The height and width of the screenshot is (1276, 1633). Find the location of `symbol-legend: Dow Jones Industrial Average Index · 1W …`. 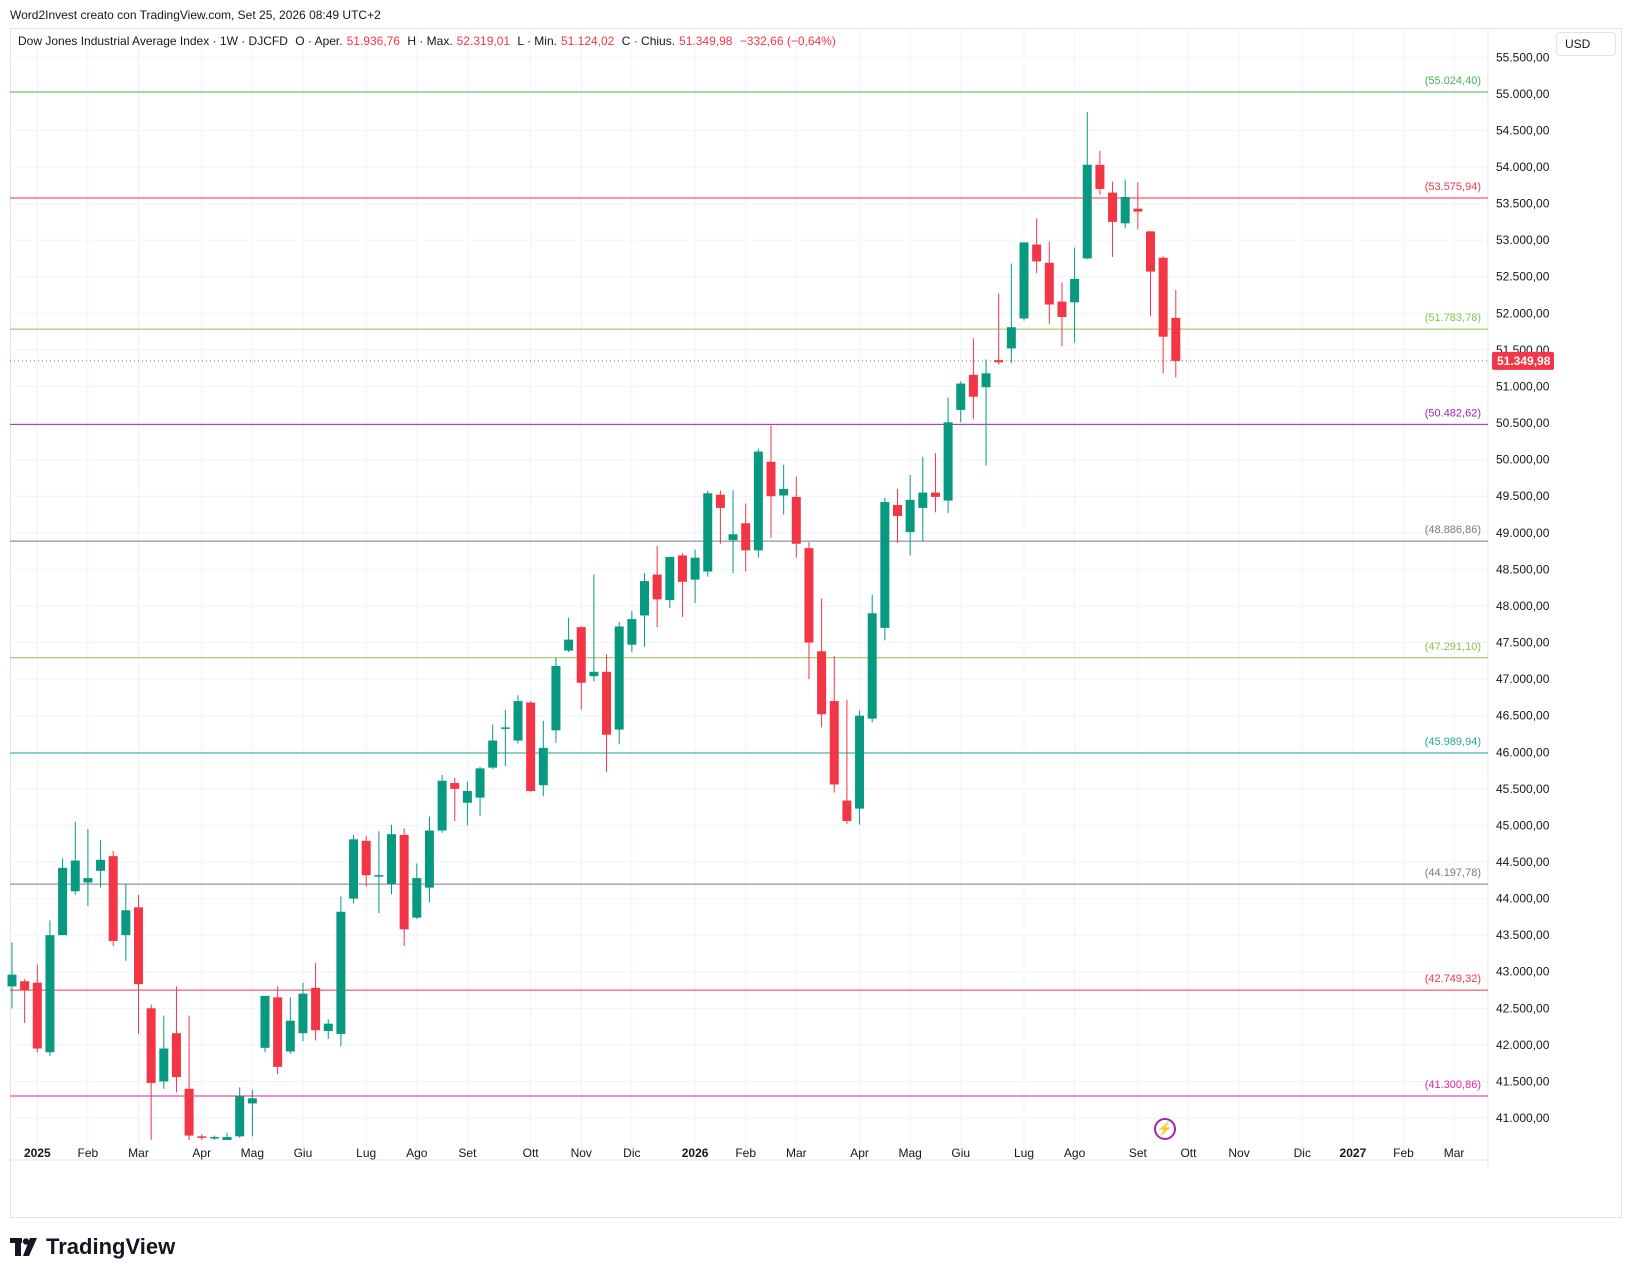

symbol-legend: Dow Jones Industrial Average Index · 1W … is located at coordinates (429, 41).